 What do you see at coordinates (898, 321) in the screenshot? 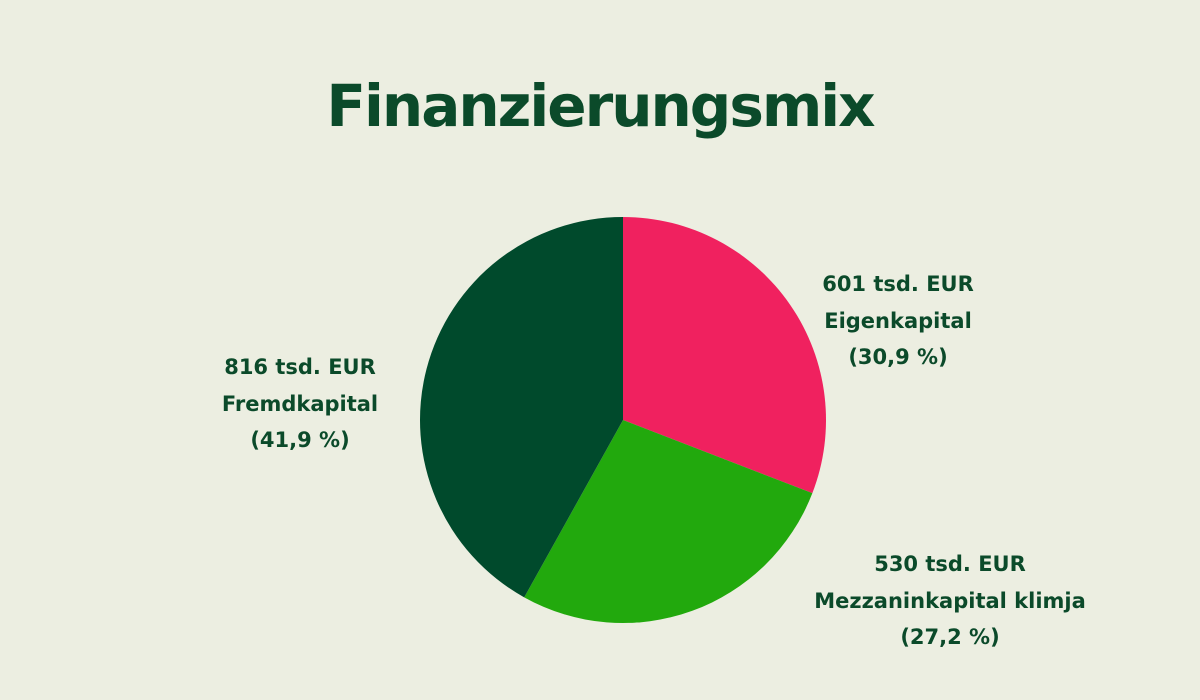
I see `category-label: Eigenkapital` at bounding box center [898, 321].